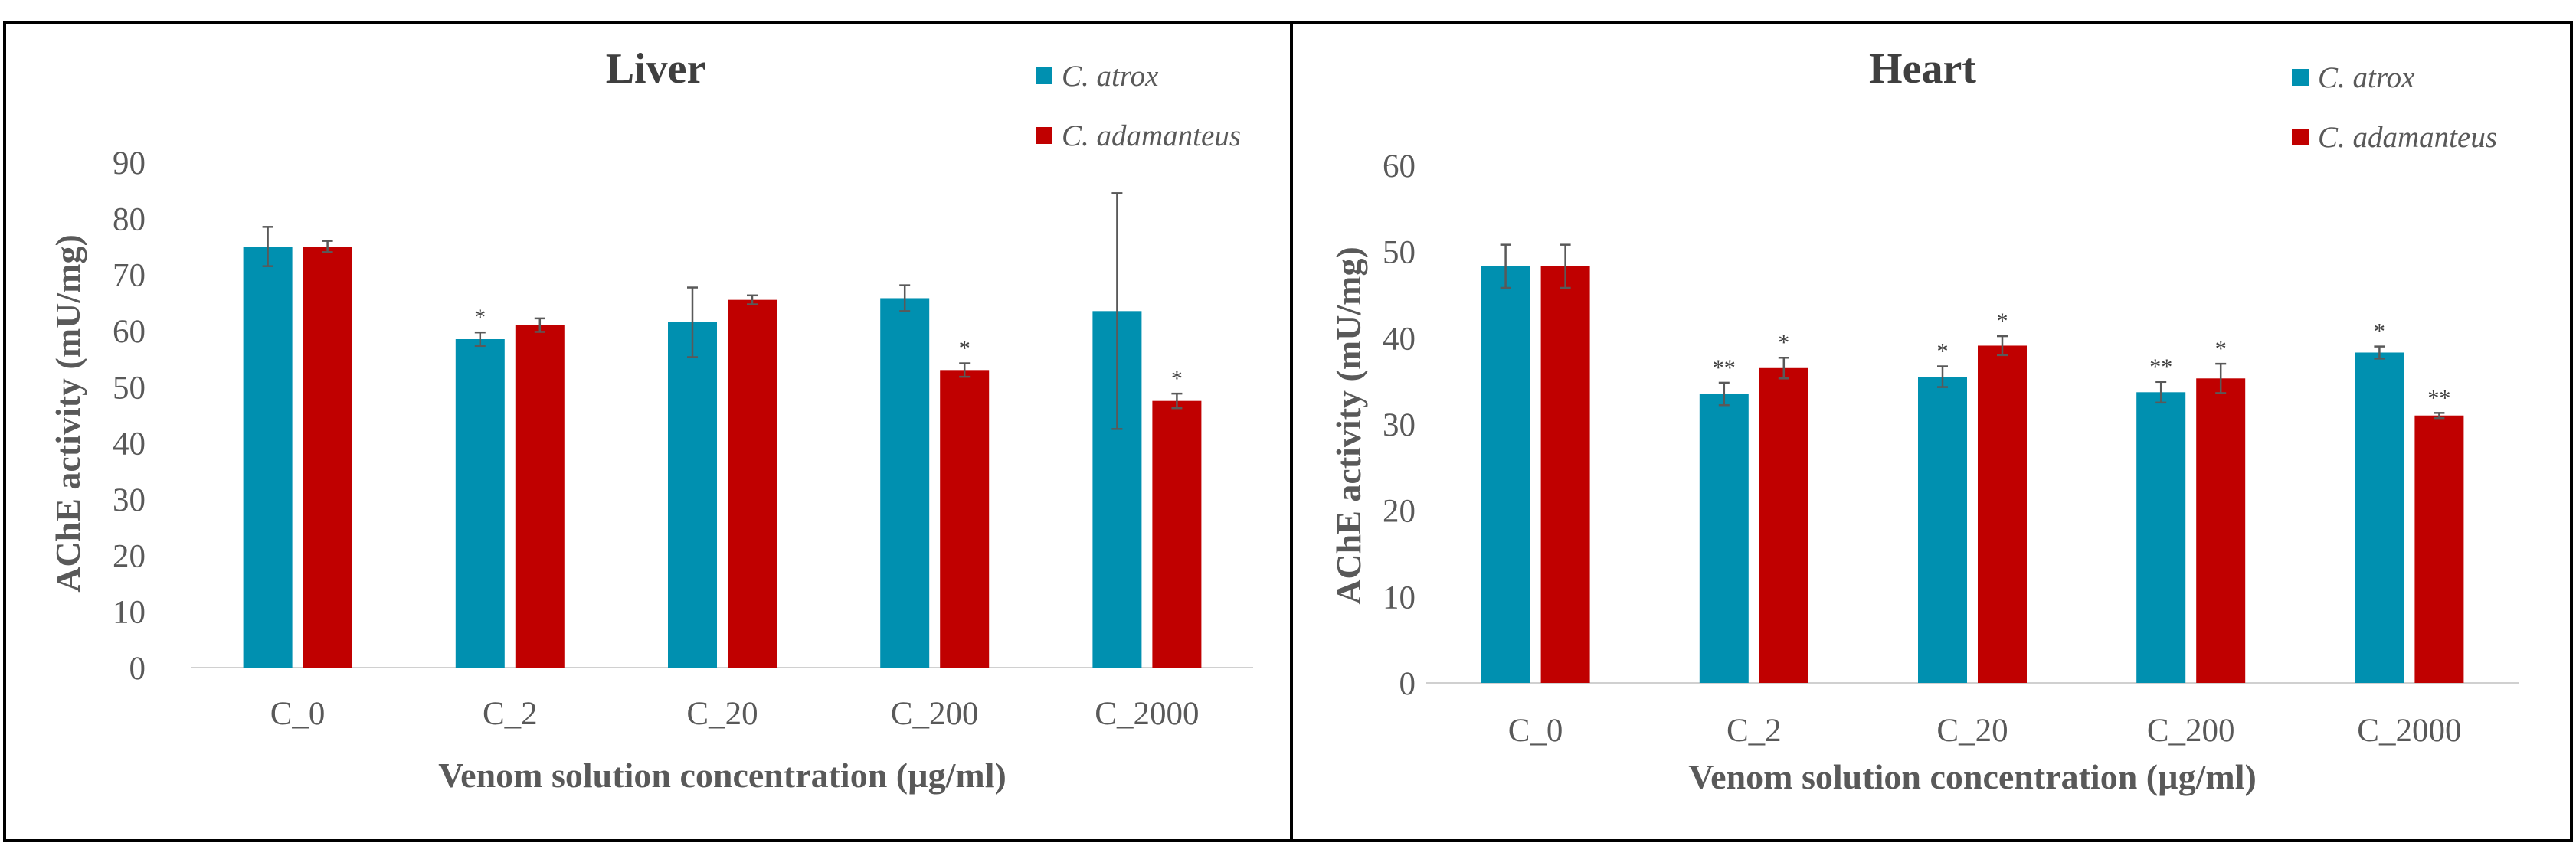 The width and height of the screenshot is (2576, 859). I want to click on y-tick-label: 90, so click(129, 163).